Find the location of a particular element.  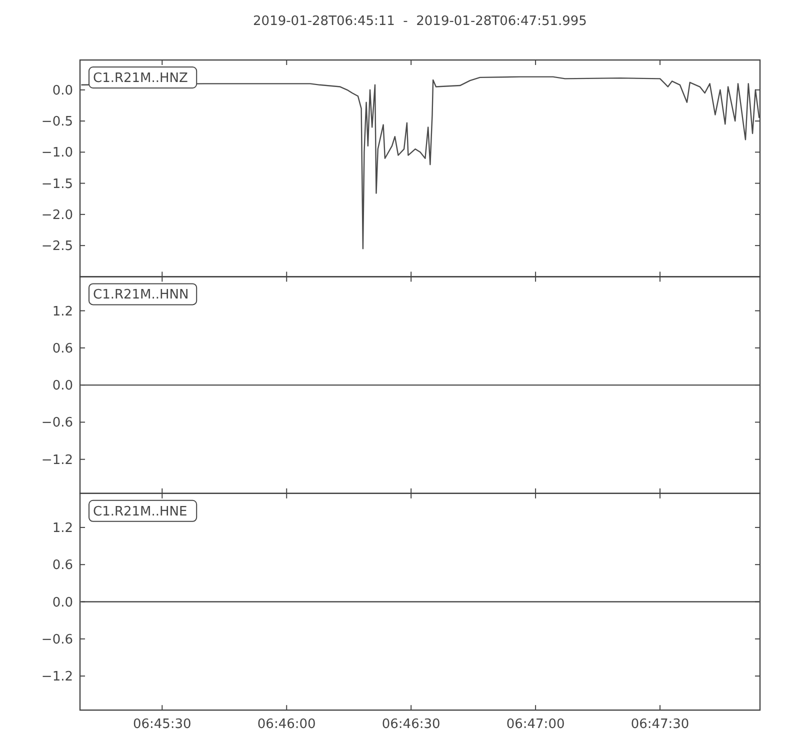

x-tick-label: 06:46:30 is located at coordinates (411, 724).